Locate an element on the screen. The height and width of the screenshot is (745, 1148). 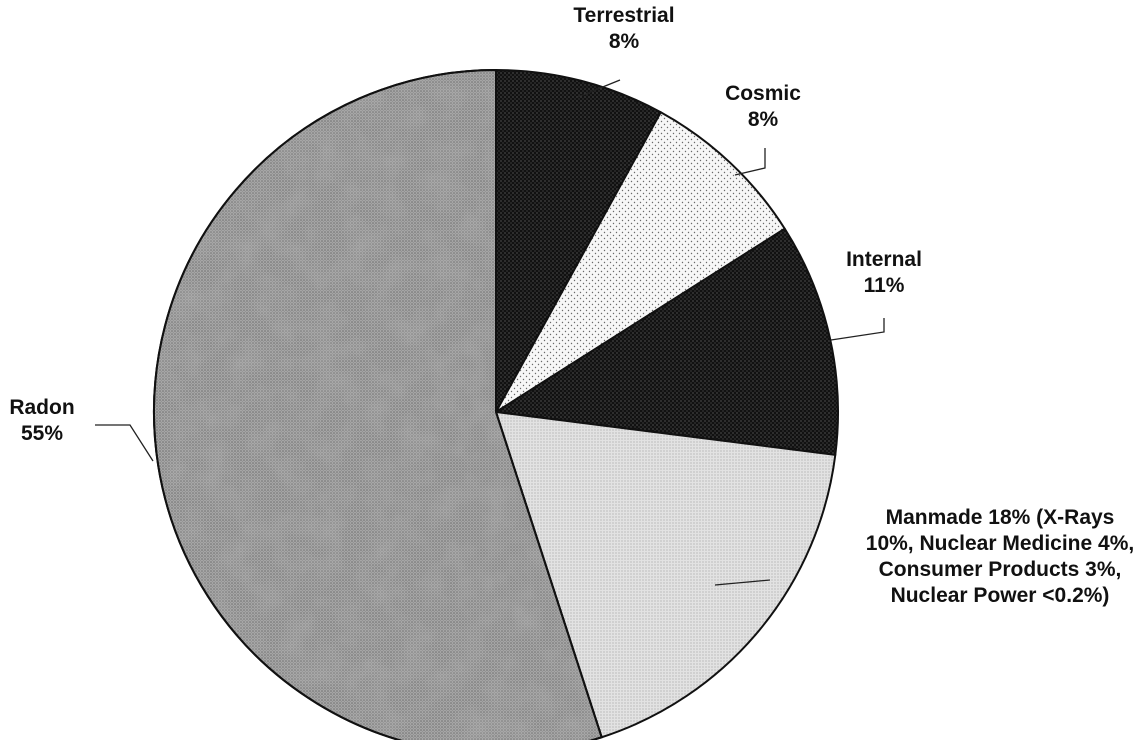
leader-line-radon is located at coordinates (124, 443).